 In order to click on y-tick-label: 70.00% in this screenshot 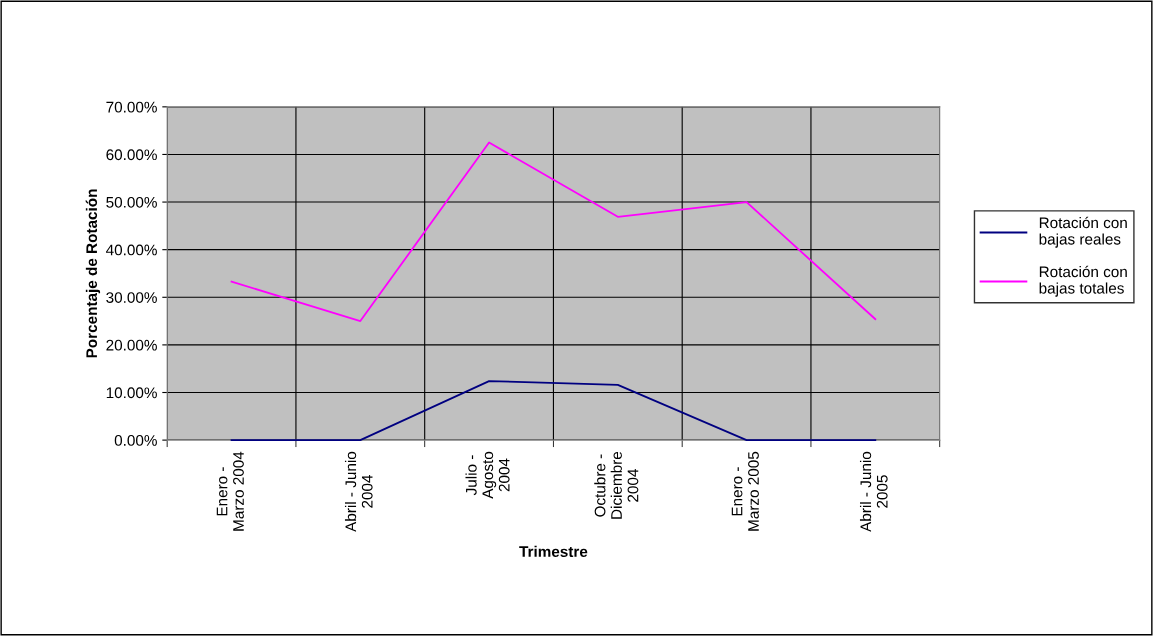, I will do `click(131, 107)`.